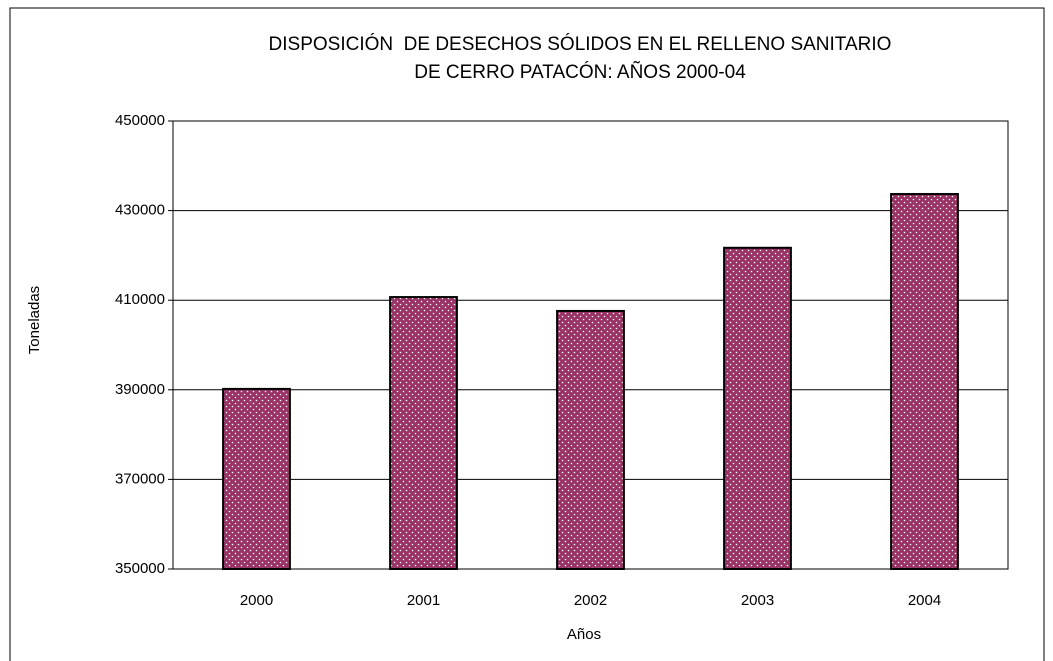 Image resolution: width=1053 pixels, height=661 pixels. I want to click on chart-title: DE CERRO PATACÓN: AÑOS 2000-04, so click(580, 72).